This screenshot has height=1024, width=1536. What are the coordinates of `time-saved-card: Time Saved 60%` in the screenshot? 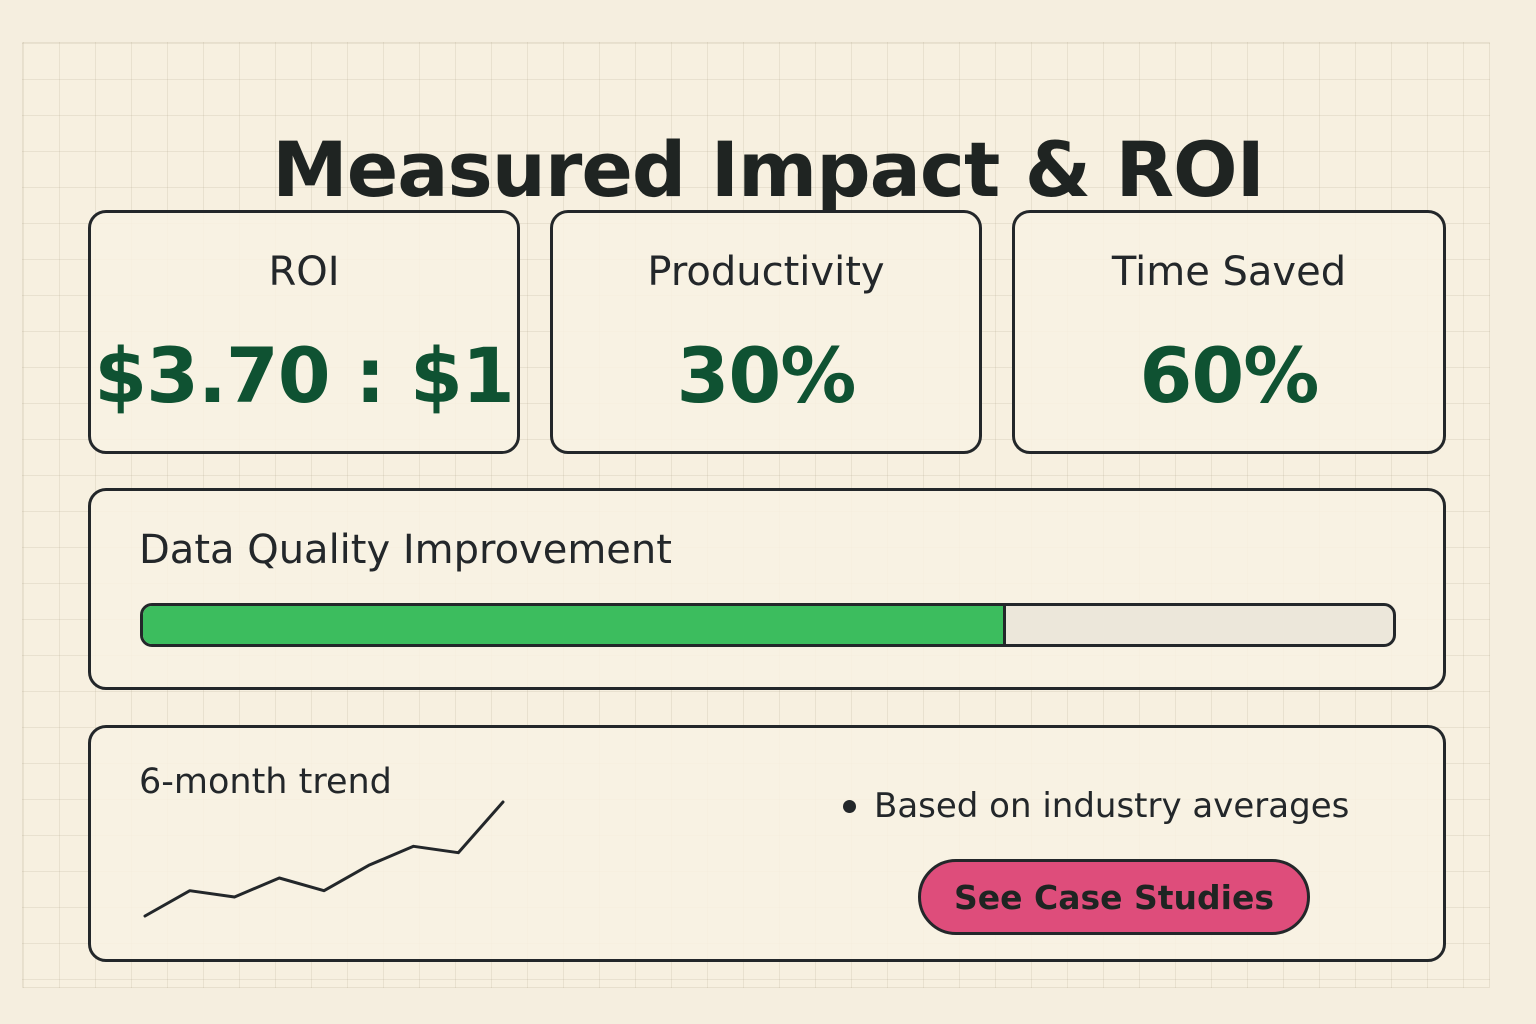 It's located at (1229, 332).